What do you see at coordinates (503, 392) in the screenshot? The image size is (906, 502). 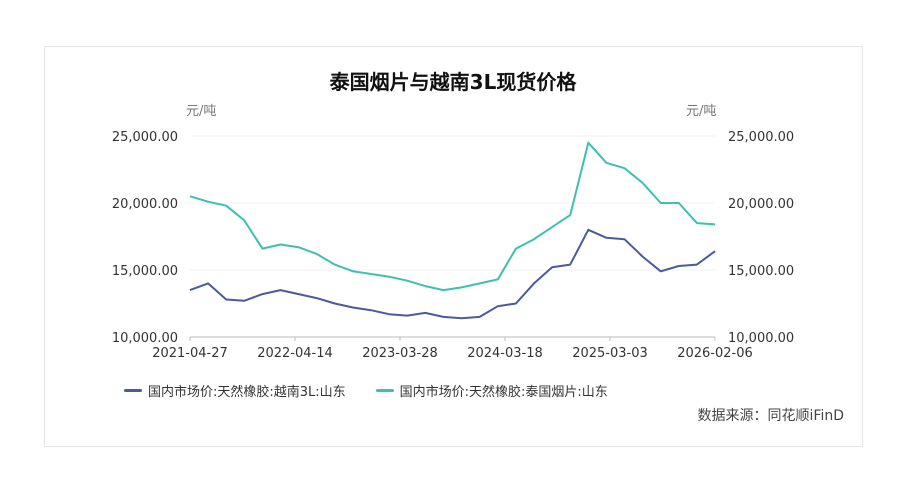 I see `legend-label-thai-smoked-sheet: 国内市场价:天然橡胶:泰国烟片:山东` at bounding box center [503, 392].